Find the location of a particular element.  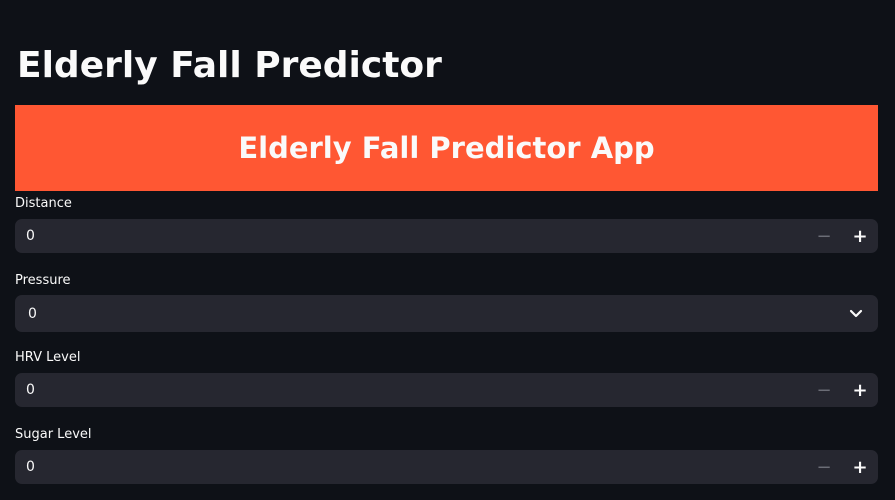

sugar-level-increment-button: + is located at coordinates (860, 467).